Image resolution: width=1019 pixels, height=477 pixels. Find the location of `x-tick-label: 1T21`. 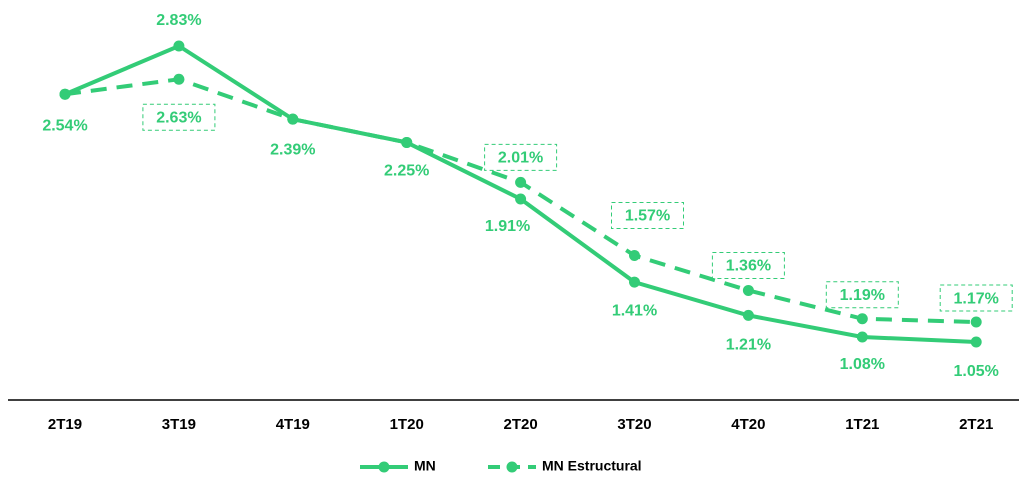

x-tick-label: 1T21 is located at coordinates (862, 424).